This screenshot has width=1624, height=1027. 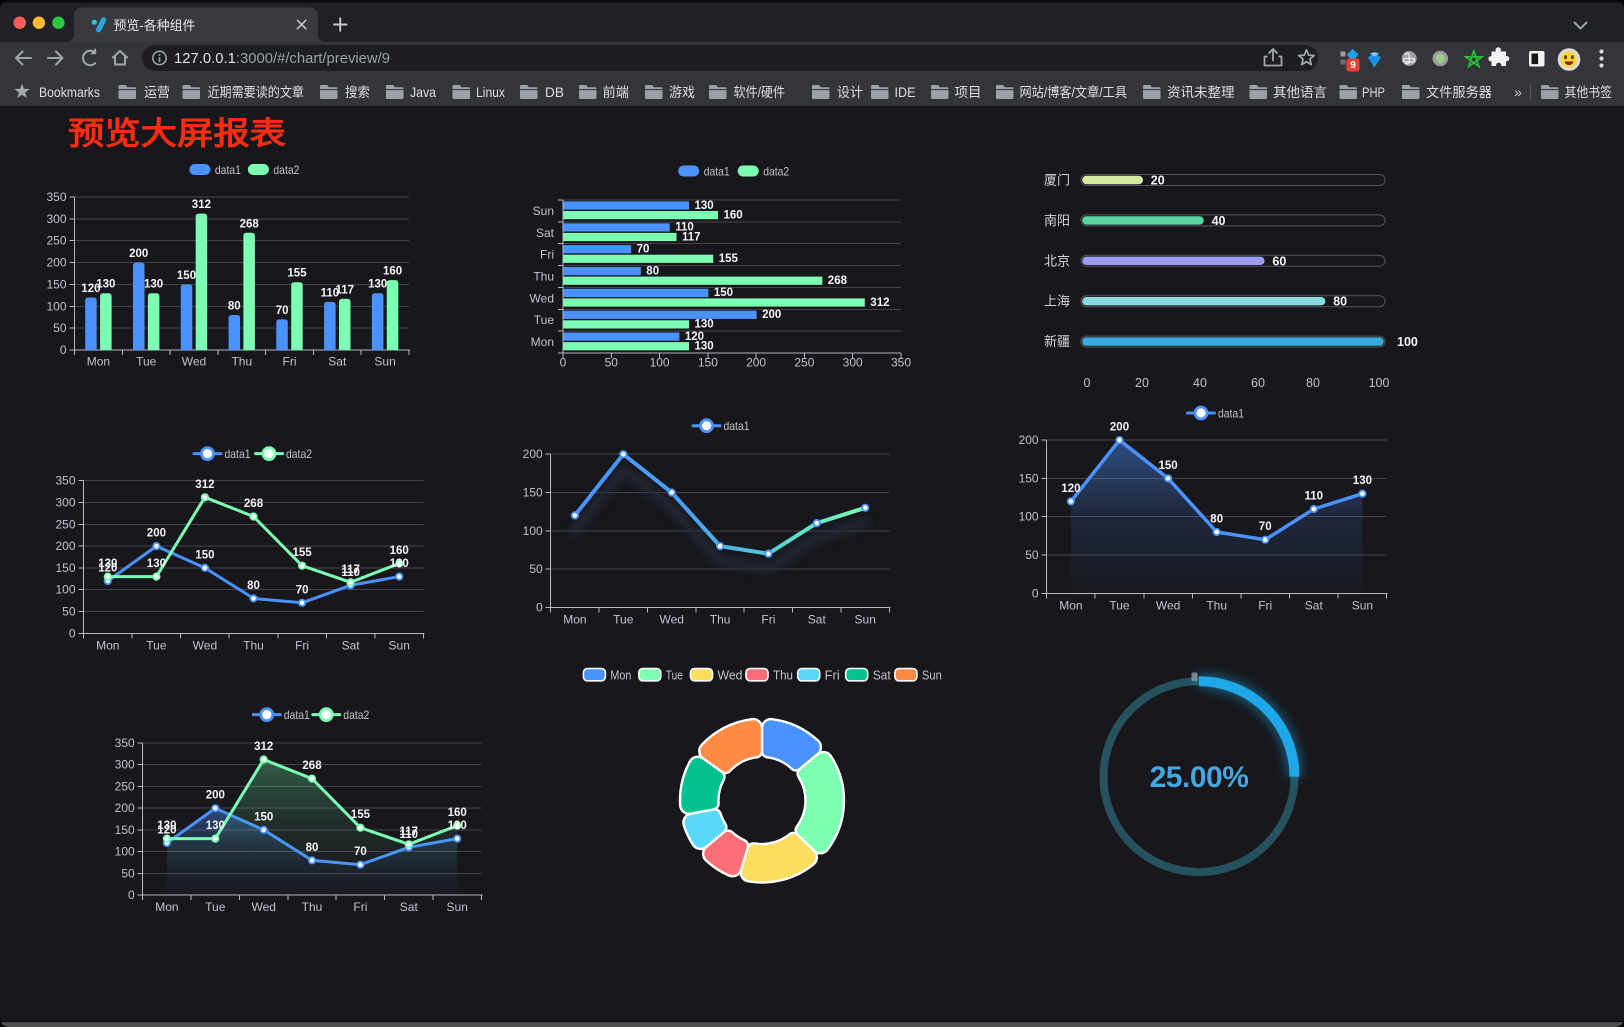 What do you see at coordinates (760, 92) in the screenshot?
I see `svg-text: 软件/硬件` at bounding box center [760, 92].